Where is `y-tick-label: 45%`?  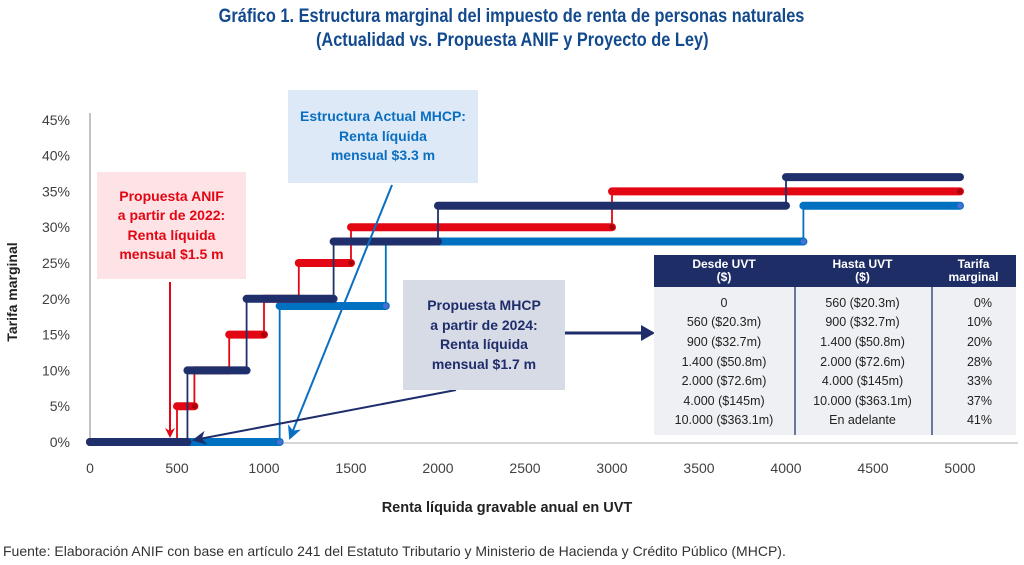
y-tick-label: 45% is located at coordinates (56, 120).